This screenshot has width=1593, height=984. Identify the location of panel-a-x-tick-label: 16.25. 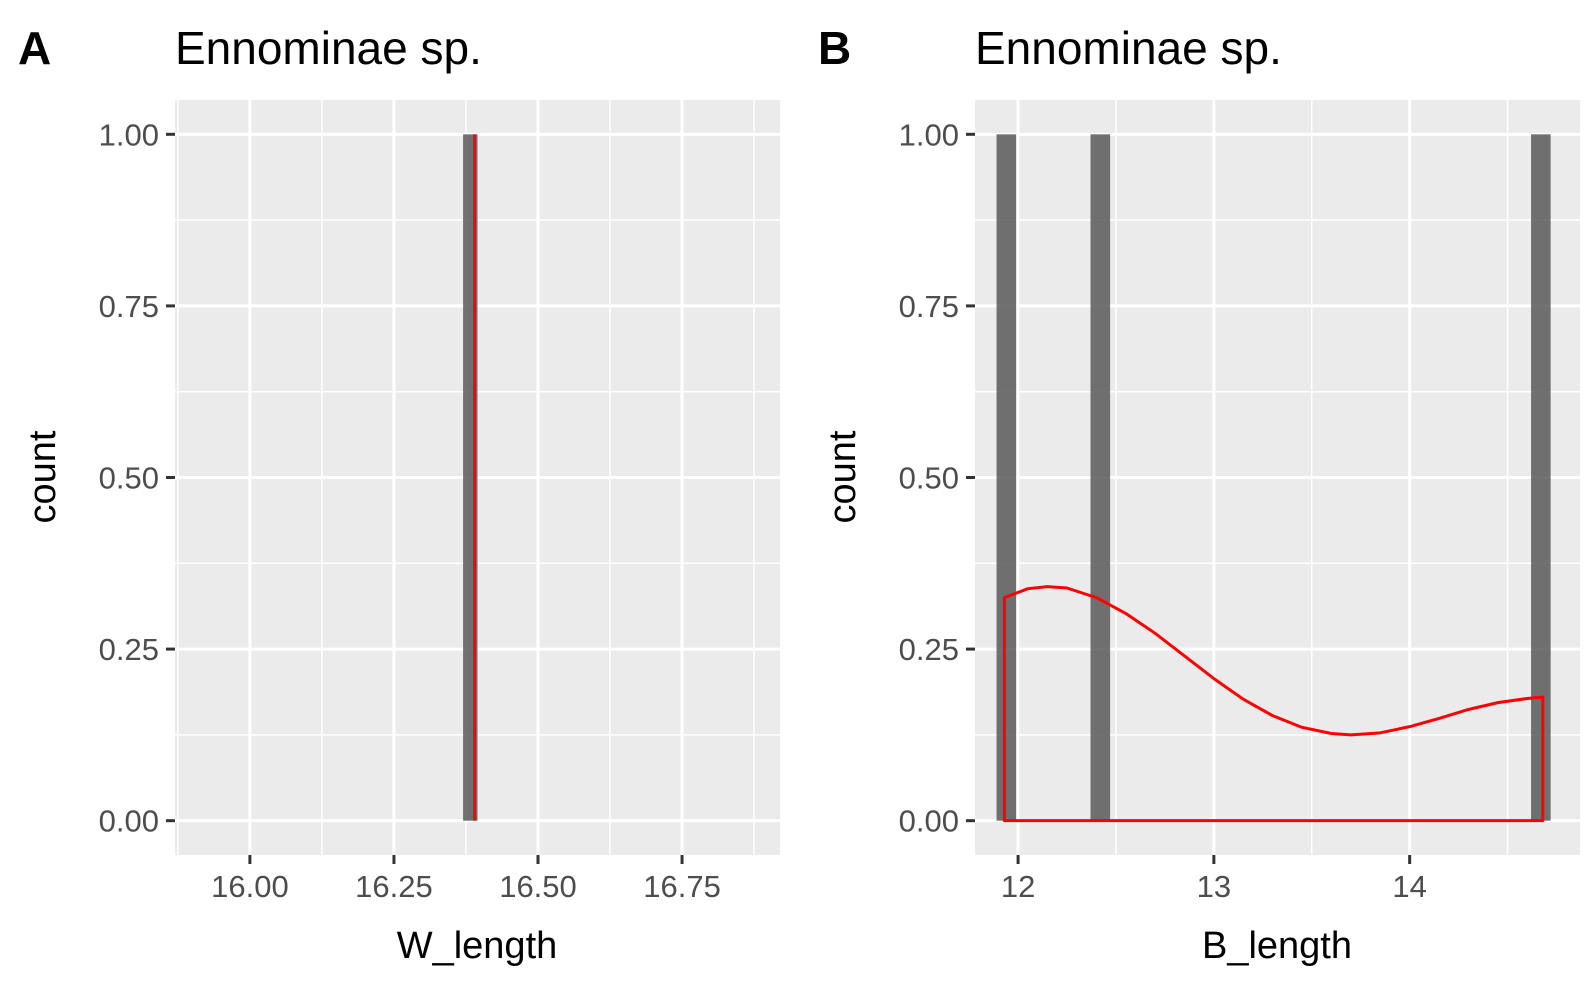
(394, 886).